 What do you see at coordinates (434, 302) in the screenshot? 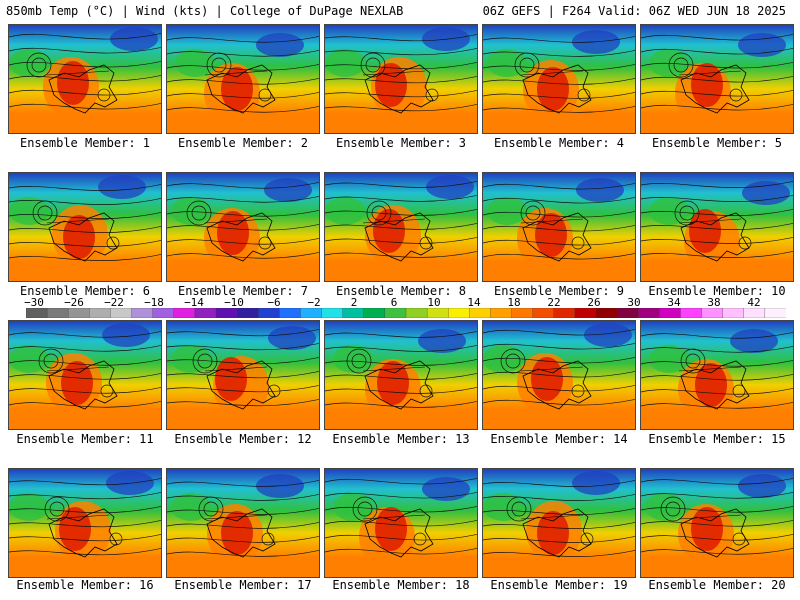
I see `colorbar-tick-label: 10` at bounding box center [434, 302].